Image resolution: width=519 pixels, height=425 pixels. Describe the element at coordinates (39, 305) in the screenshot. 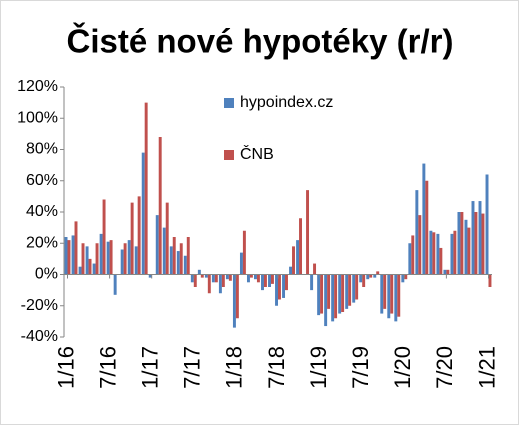

I see `y-tick-label: -20%` at that location.